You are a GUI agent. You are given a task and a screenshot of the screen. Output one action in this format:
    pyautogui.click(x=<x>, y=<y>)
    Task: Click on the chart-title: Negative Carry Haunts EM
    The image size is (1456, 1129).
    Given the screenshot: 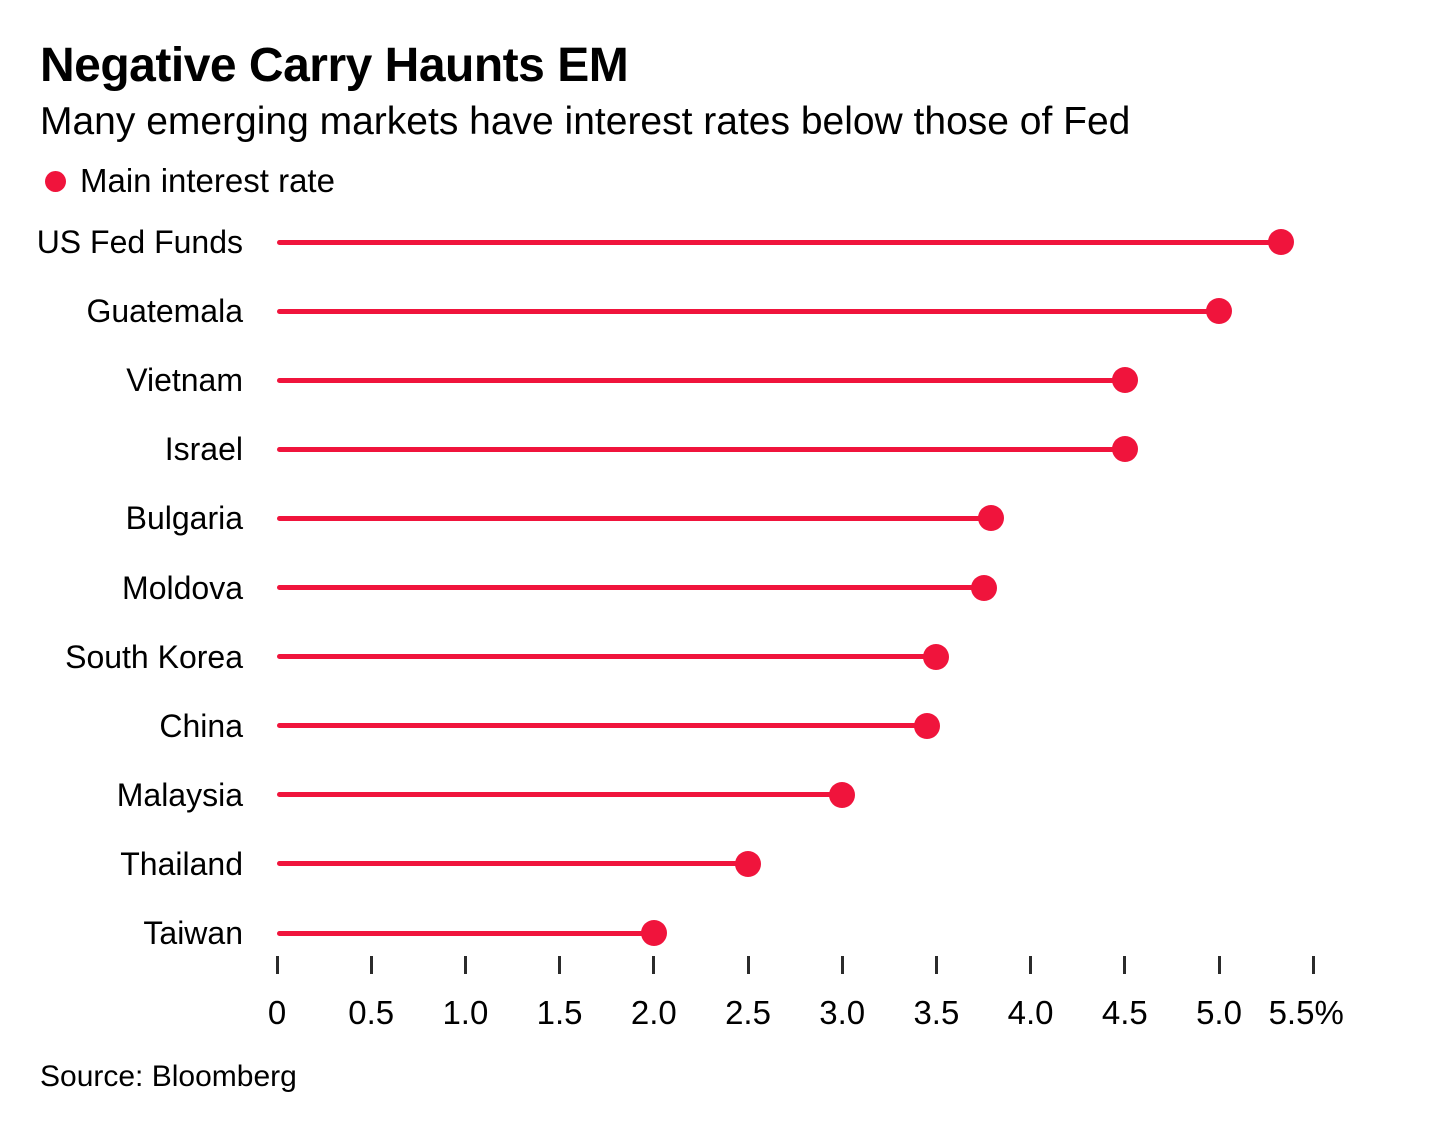 What is the action you would take?
    pyautogui.click(x=334, y=65)
    